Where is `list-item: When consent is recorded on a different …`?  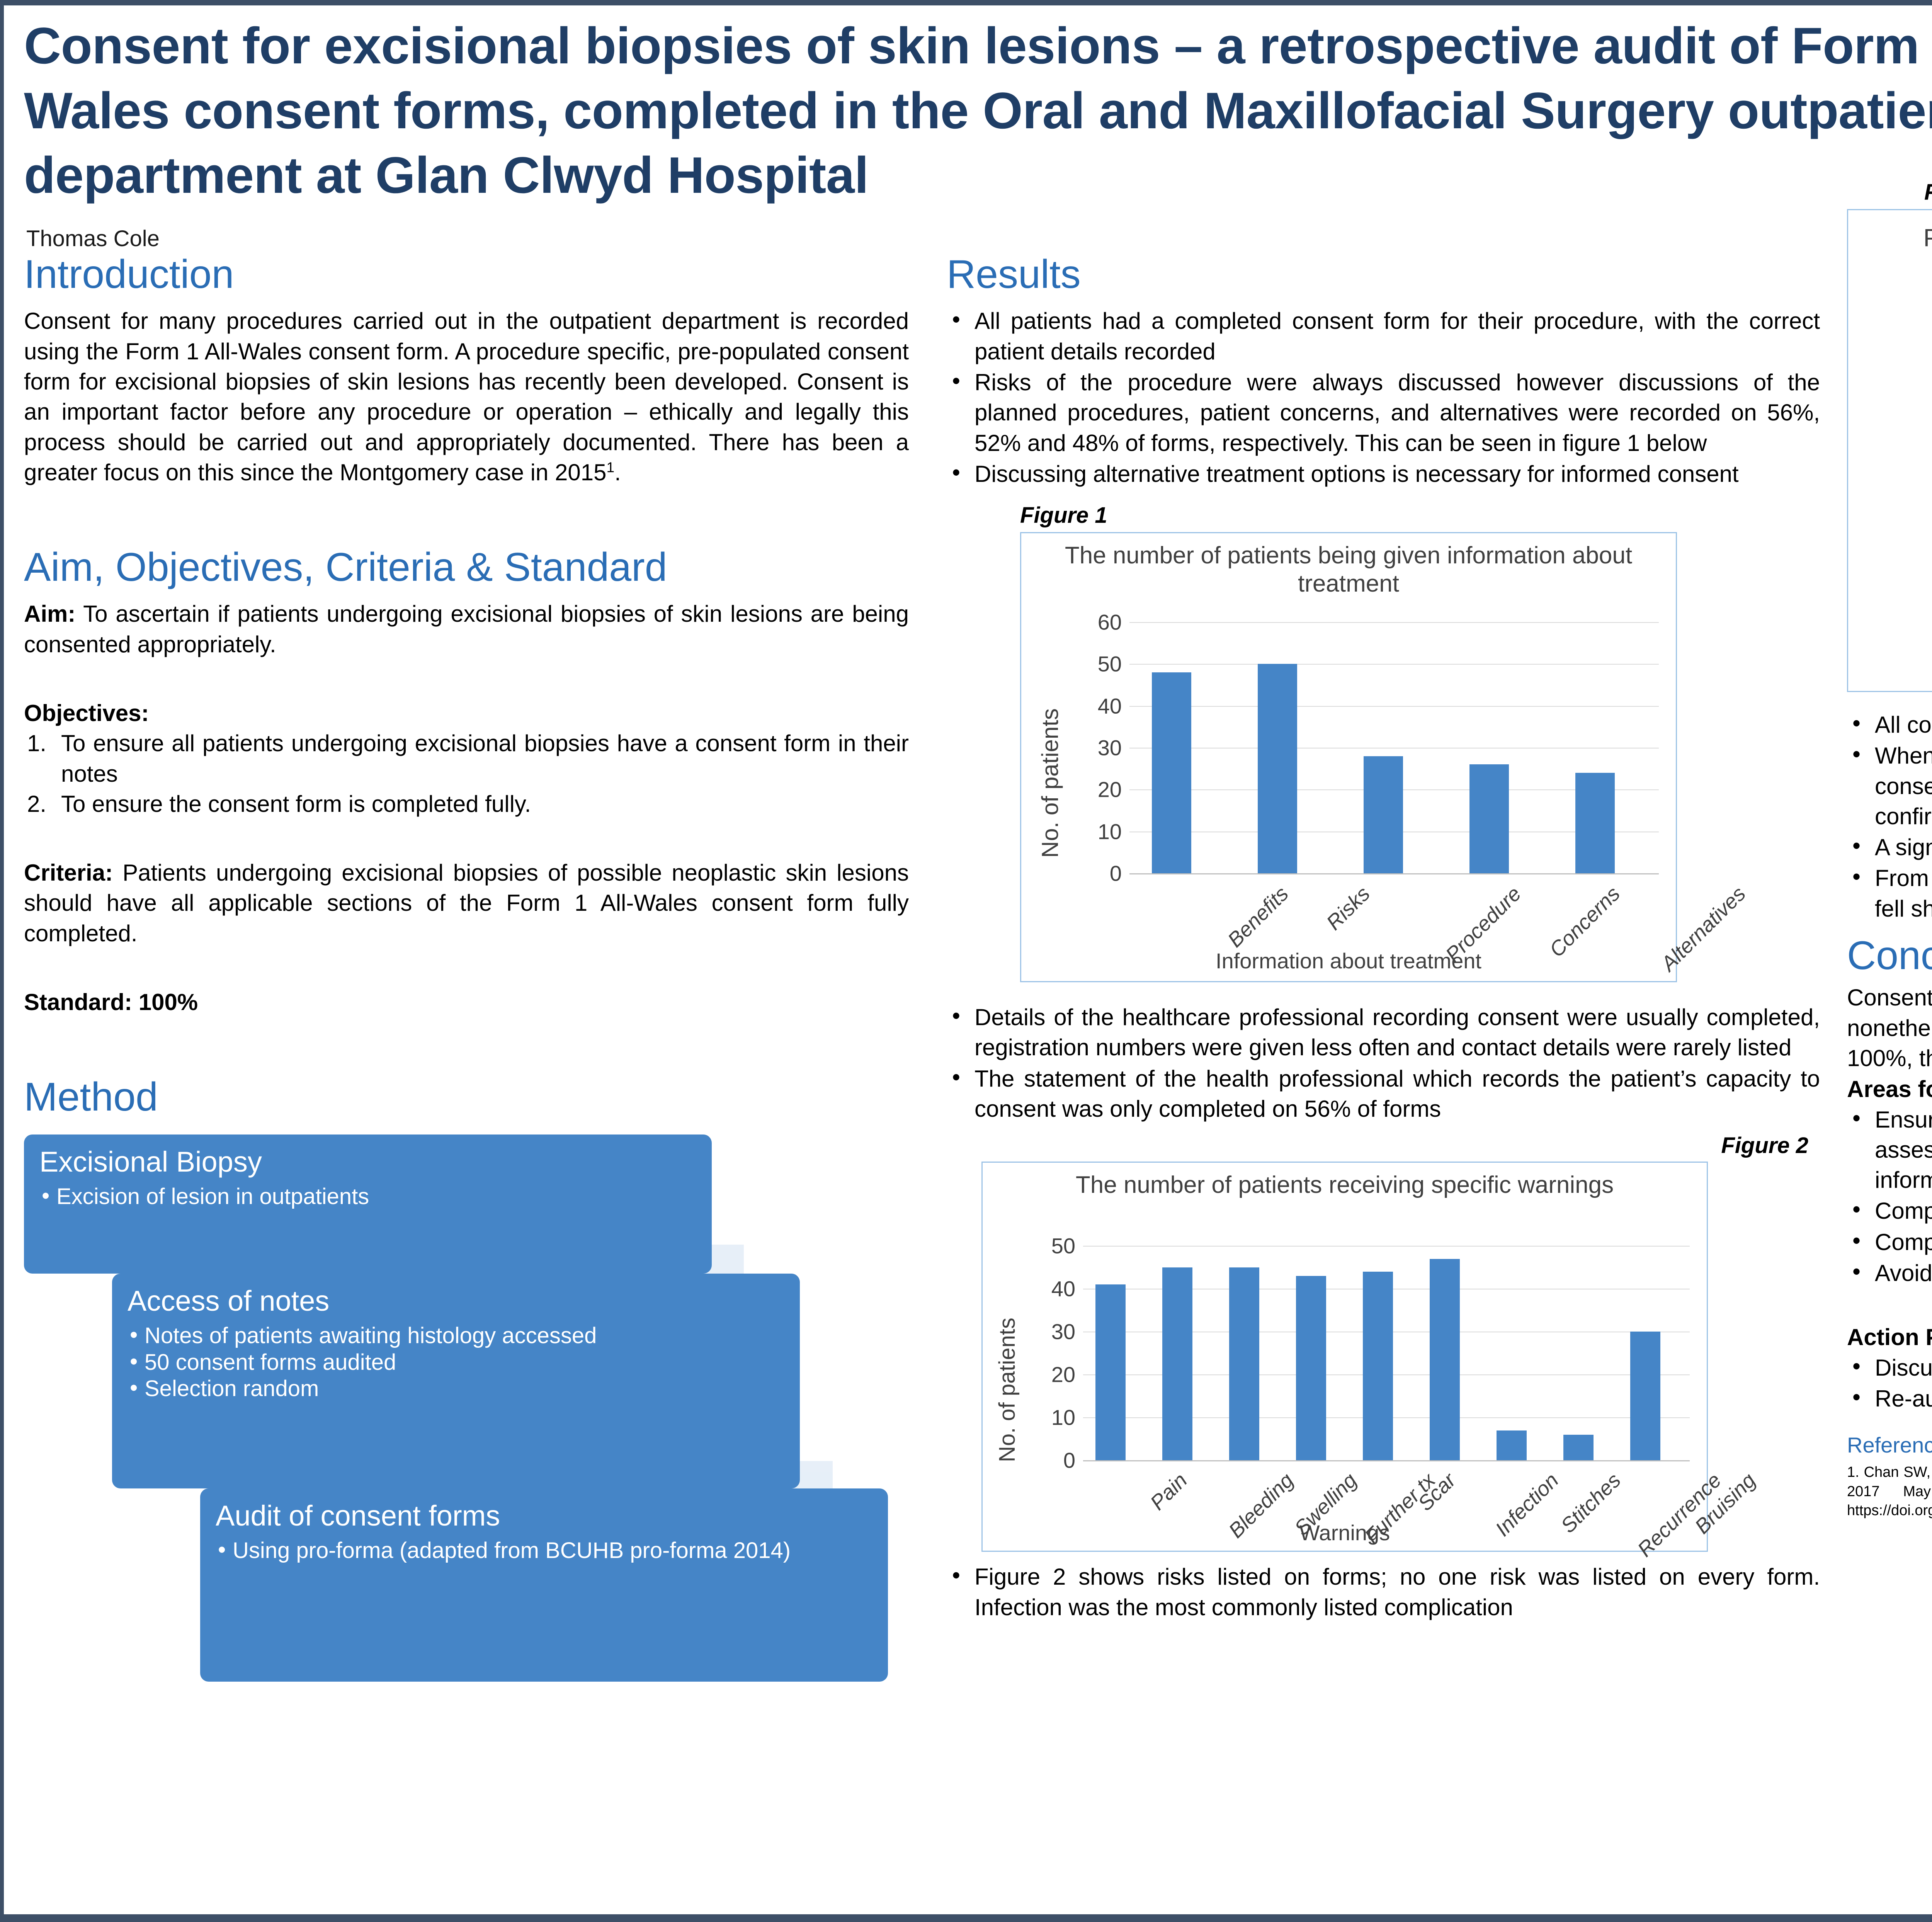 list-item: When consent is recorded on a different … is located at coordinates (1889, 786).